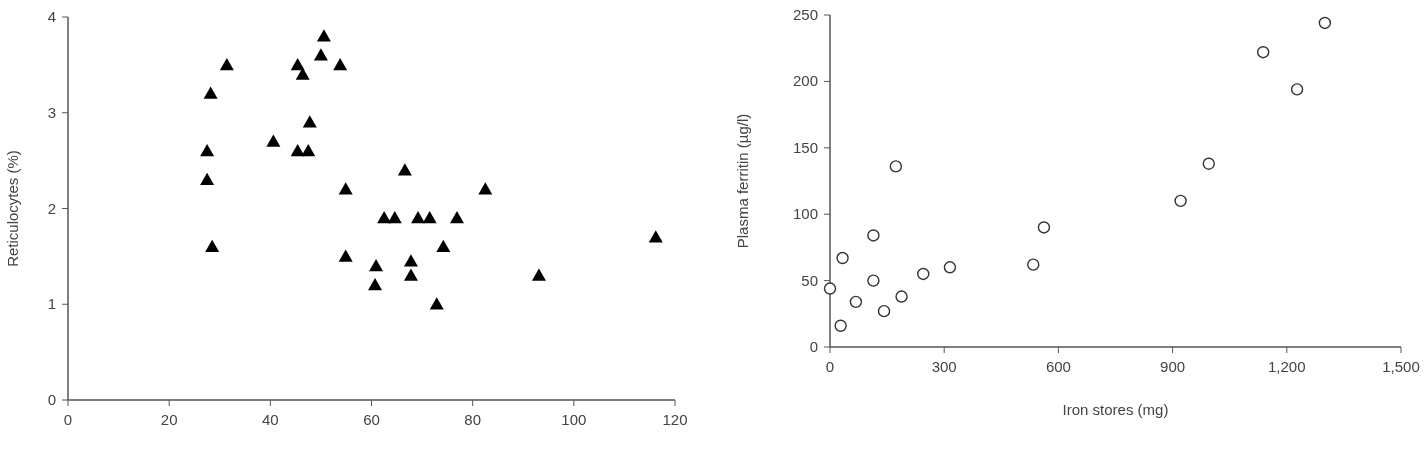 The width and height of the screenshot is (1426, 450). Describe the element at coordinates (574, 419) in the screenshot. I see `x-tick-label: 100` at that location.